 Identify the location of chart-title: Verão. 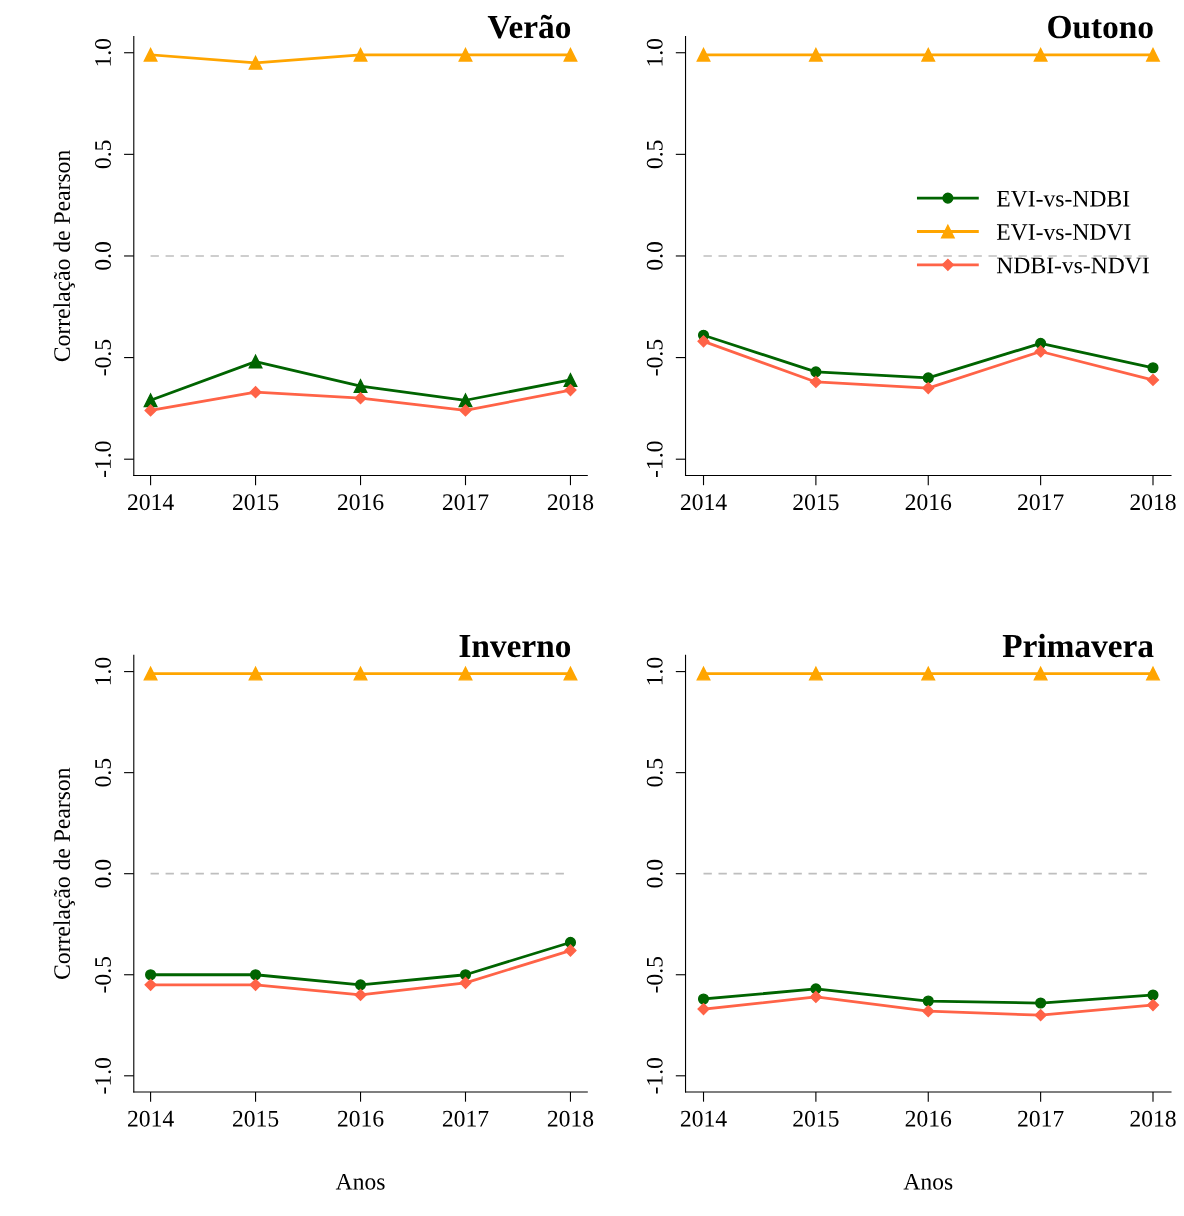
(529, 26).